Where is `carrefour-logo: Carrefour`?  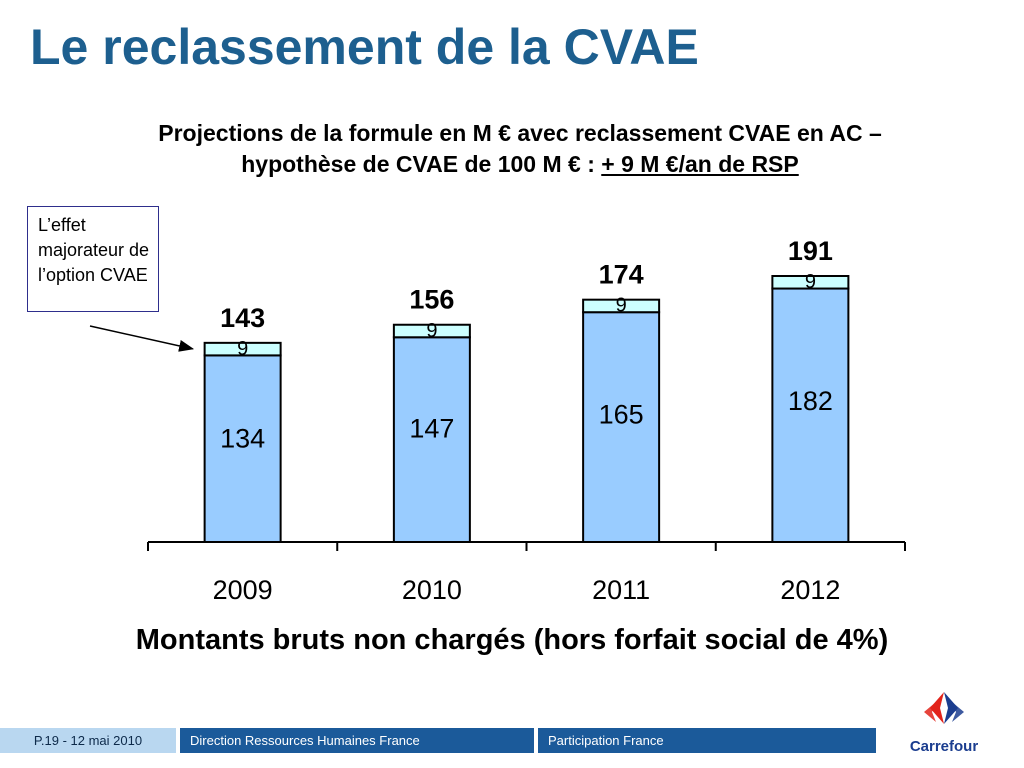 carrefour-logo: Carrefour is located at coordinates (944, 723).